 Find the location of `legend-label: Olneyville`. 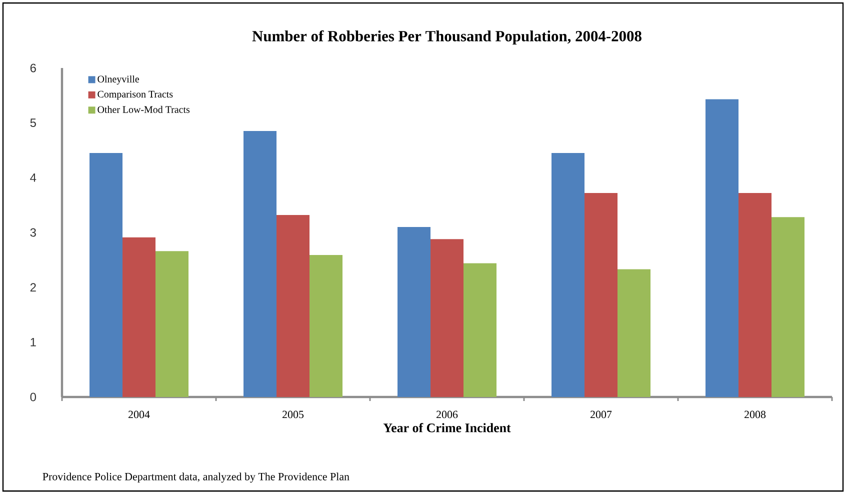

legend-label: Olneyville is located at coordinates (118, 80).